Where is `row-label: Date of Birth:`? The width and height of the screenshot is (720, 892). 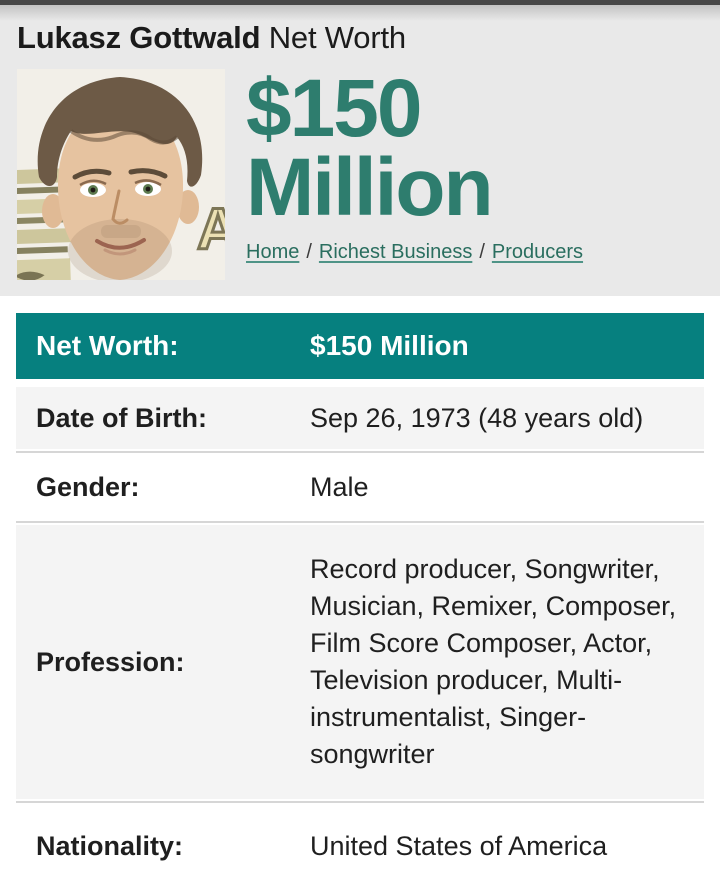 row-label: Date of Birth: is located at coordinates (121, 417).